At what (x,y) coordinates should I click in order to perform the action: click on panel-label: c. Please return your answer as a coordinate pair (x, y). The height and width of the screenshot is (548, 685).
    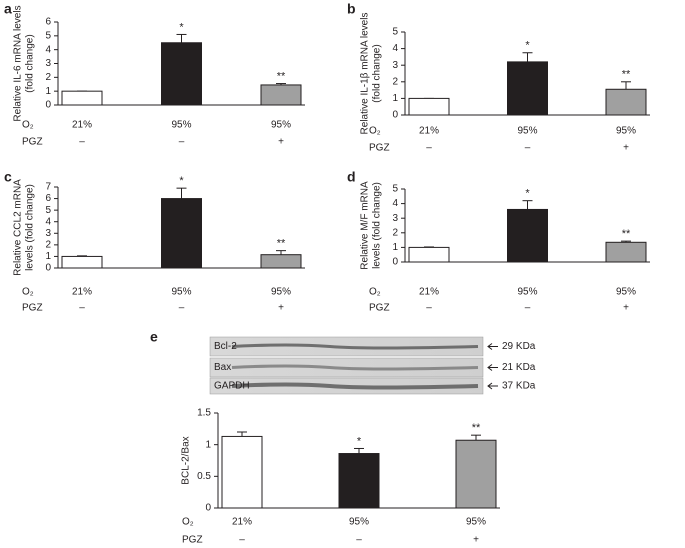
    Looking at the image, I should click on (8, 177).